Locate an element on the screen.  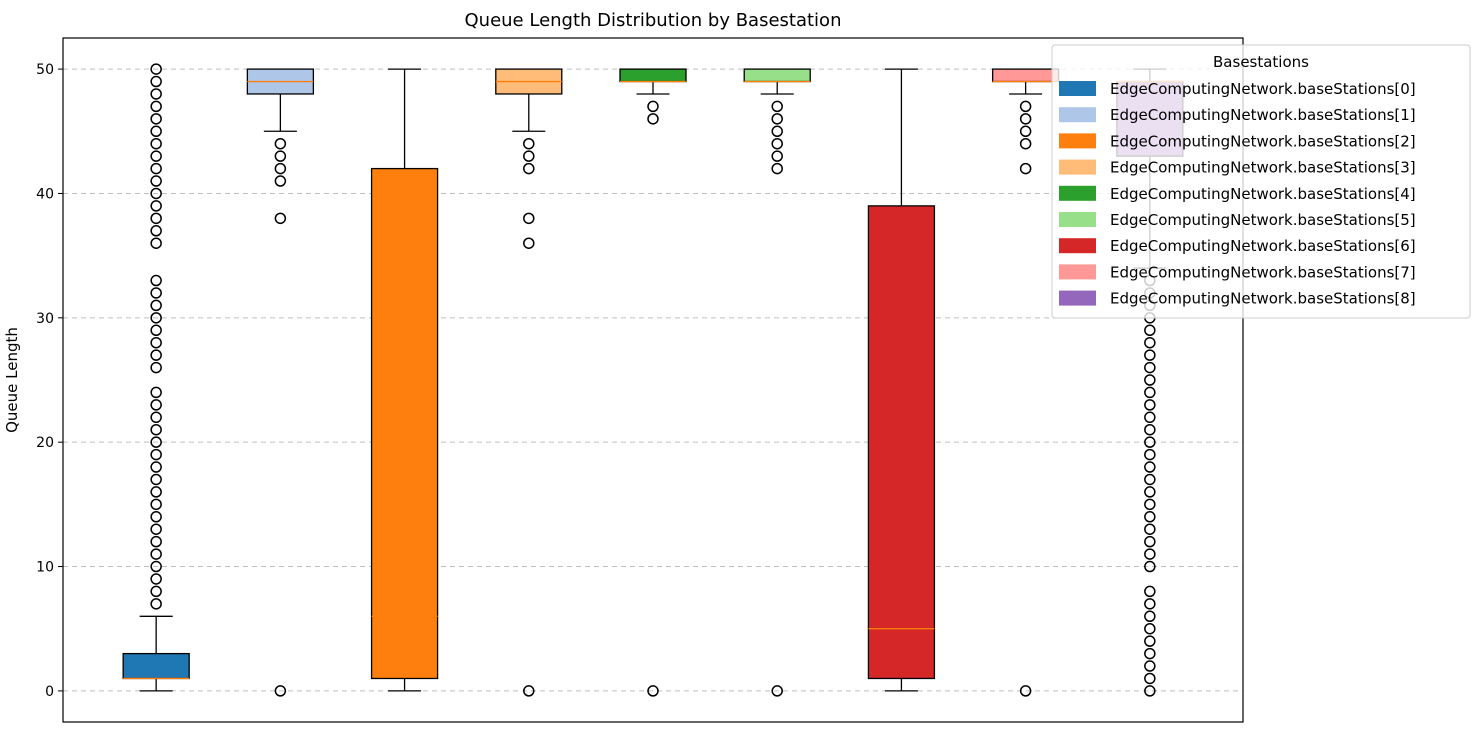
y-axis: 0 10 20 30 40 50 is located at coordinates (49, 381).